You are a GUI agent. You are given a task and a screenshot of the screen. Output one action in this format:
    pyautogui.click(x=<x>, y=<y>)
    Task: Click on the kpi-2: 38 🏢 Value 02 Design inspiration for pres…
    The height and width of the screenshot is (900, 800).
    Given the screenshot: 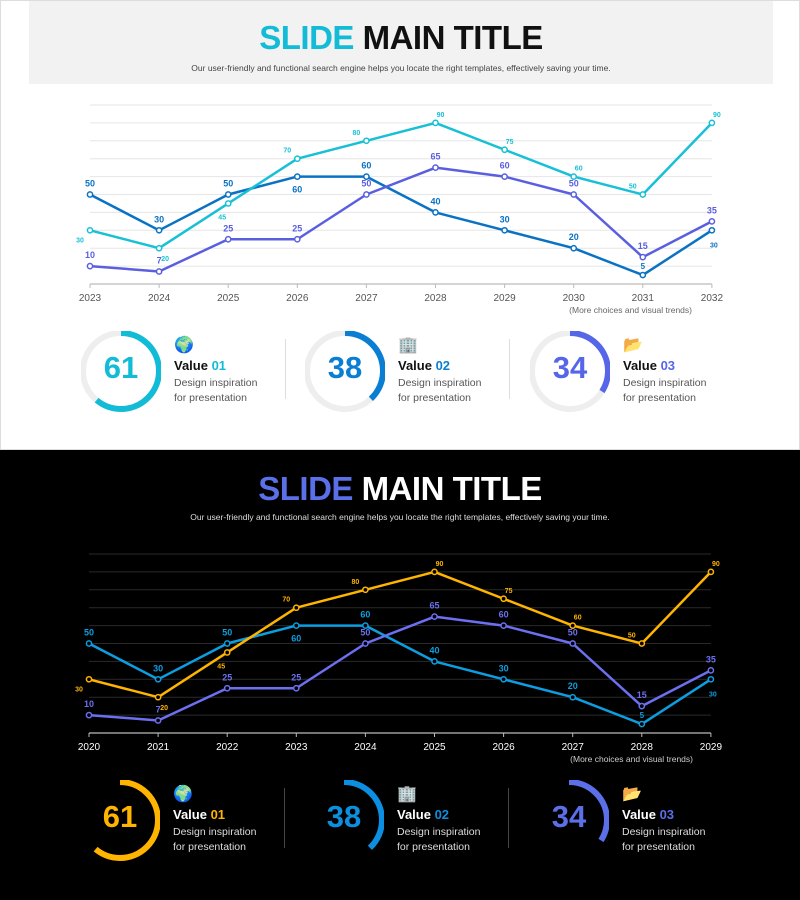 What is the action you would take?
    pyautogui.click(x=414, y=821)
    